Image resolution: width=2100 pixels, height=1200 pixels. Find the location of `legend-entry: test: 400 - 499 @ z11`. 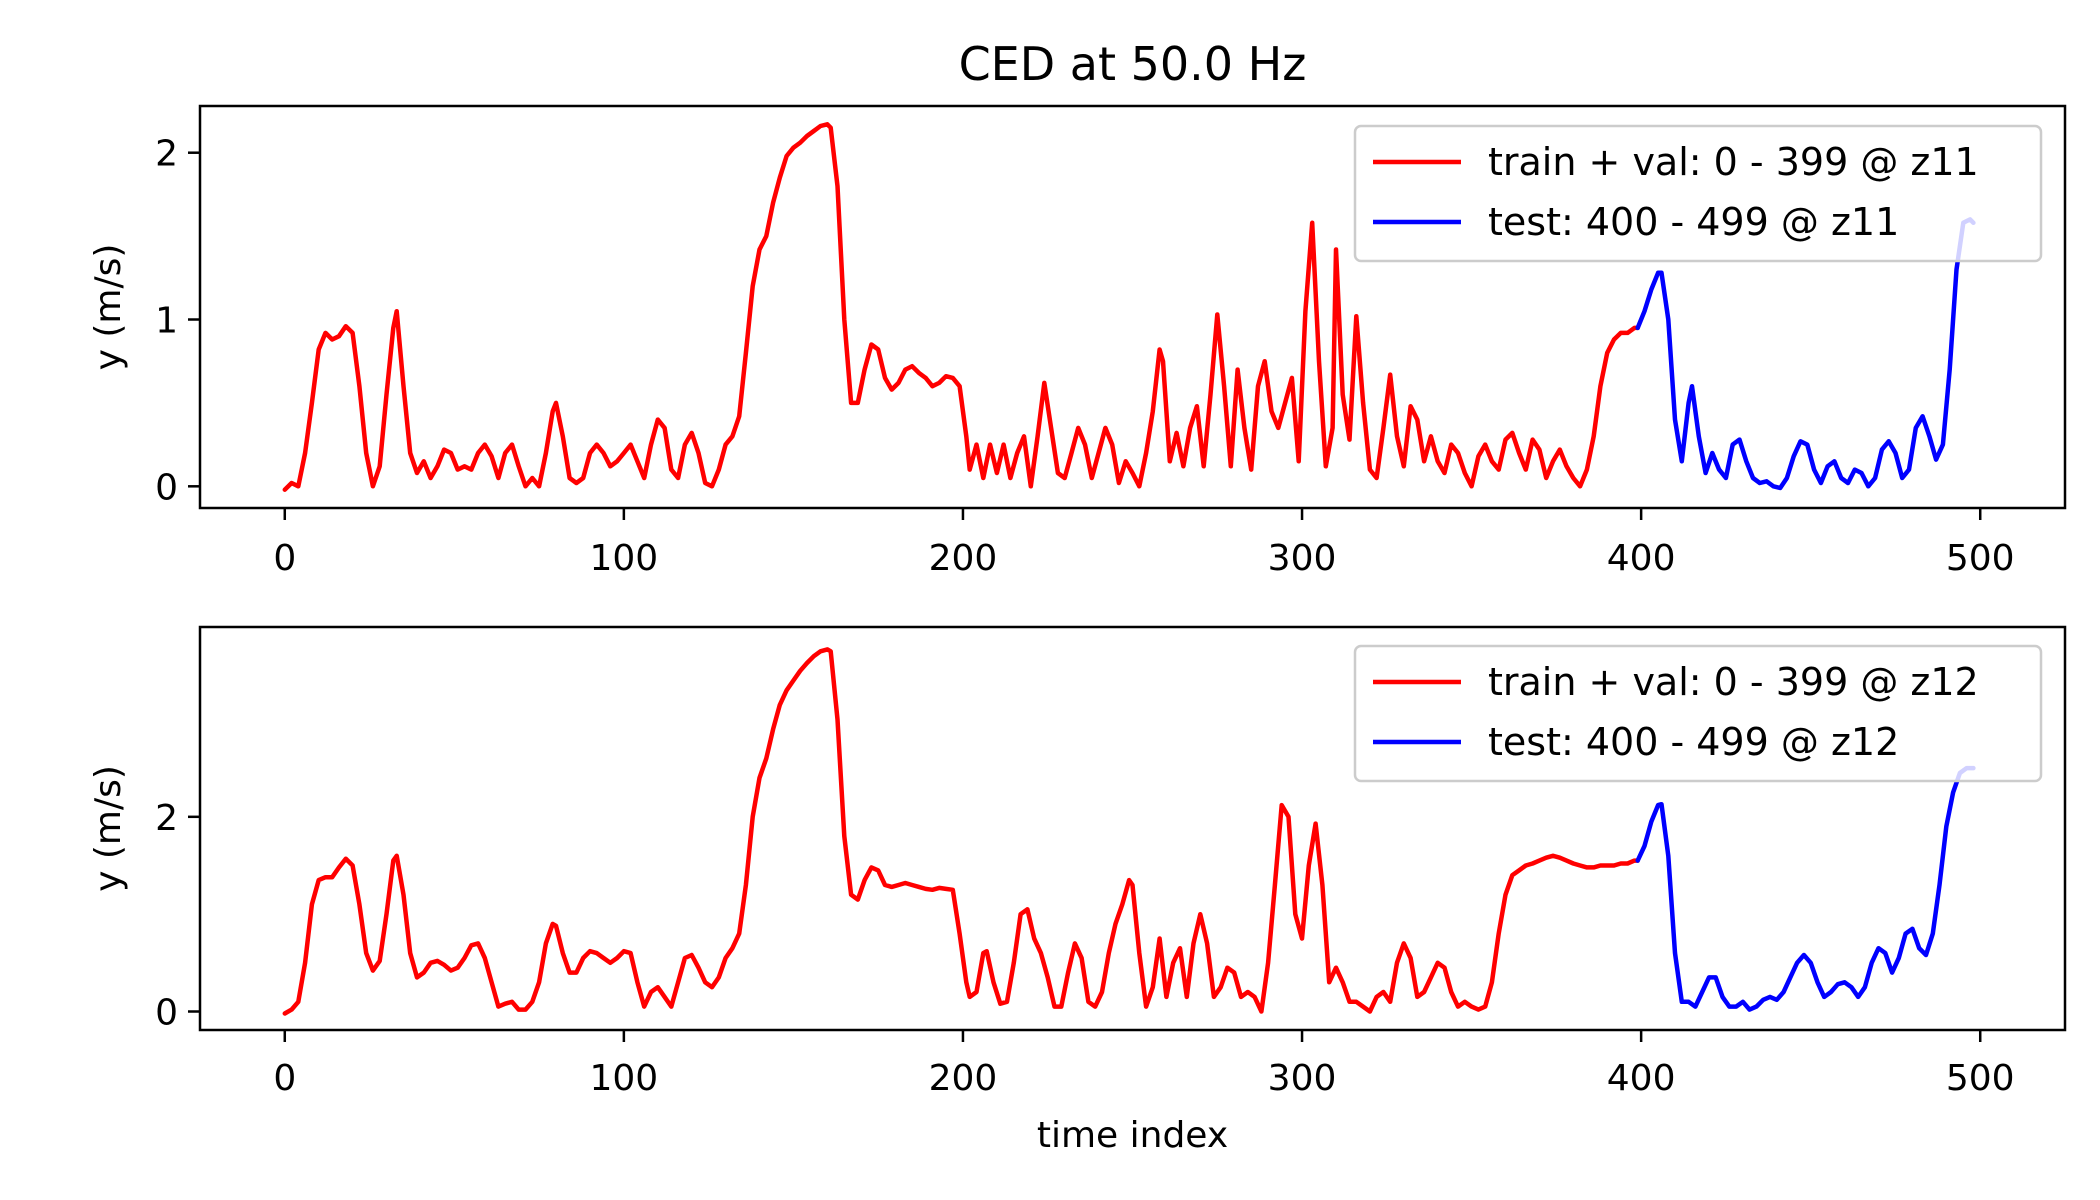

legend-entry: test: 400 - 499 @ z11 is located at coordinates (1693, 222).